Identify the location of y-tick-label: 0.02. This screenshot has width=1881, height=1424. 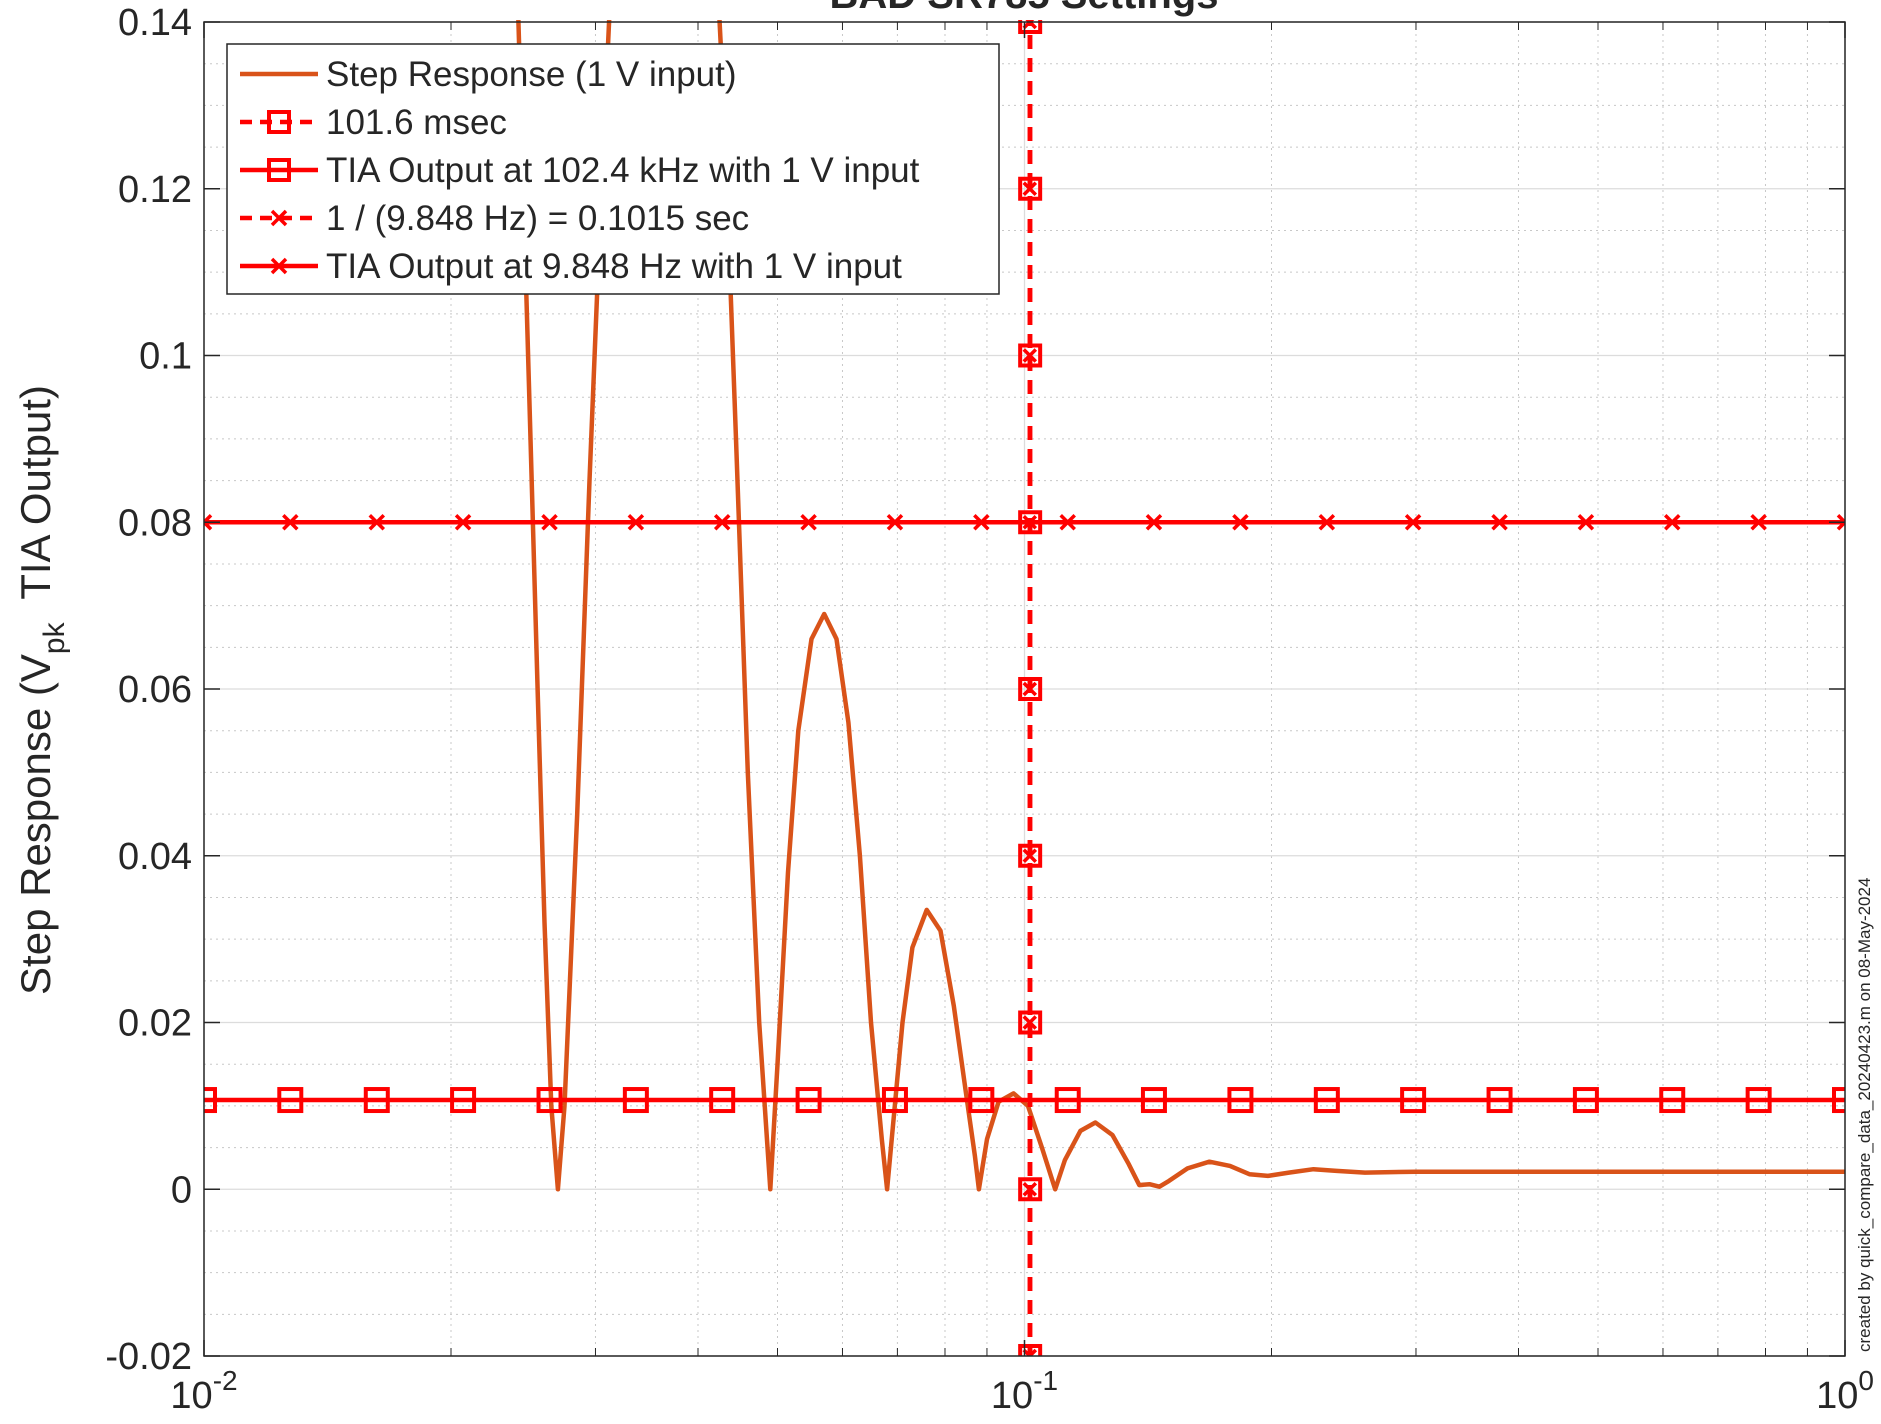
(155, 1024).